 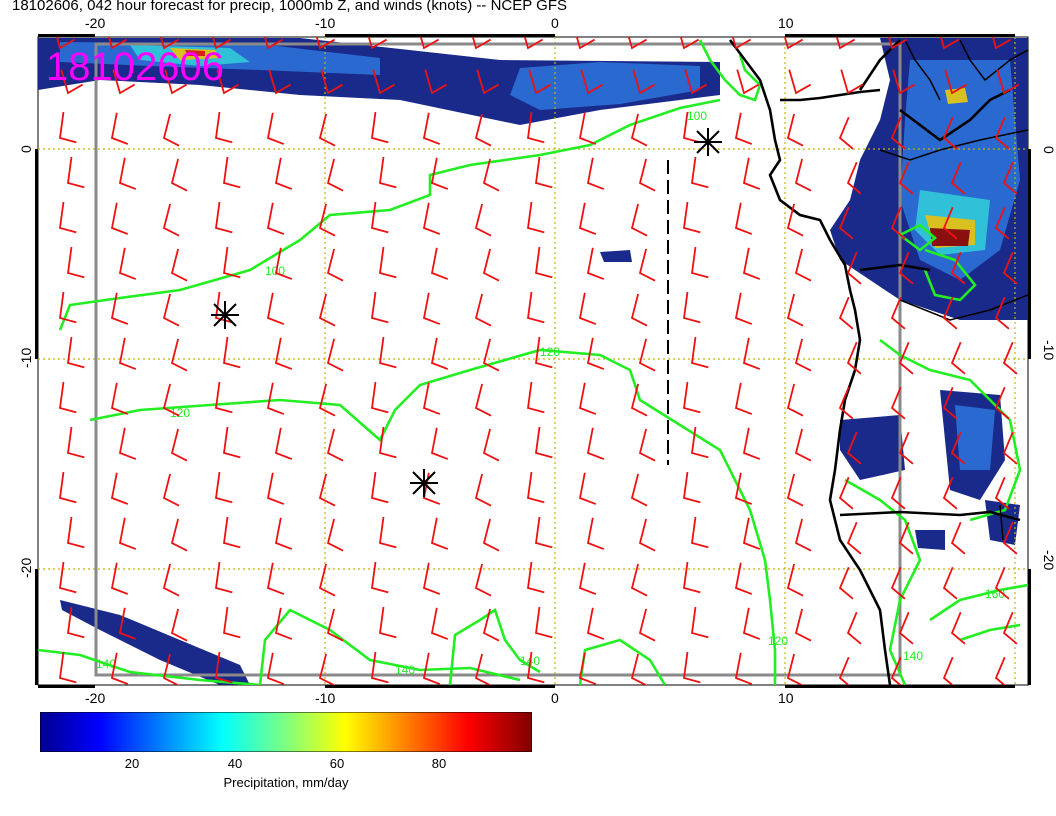 What do you see at coordinates (286, 766) in the screenshot?
I see `colorbar-tick-labels: 20 40 60 80` at bounding box center [286, 766].